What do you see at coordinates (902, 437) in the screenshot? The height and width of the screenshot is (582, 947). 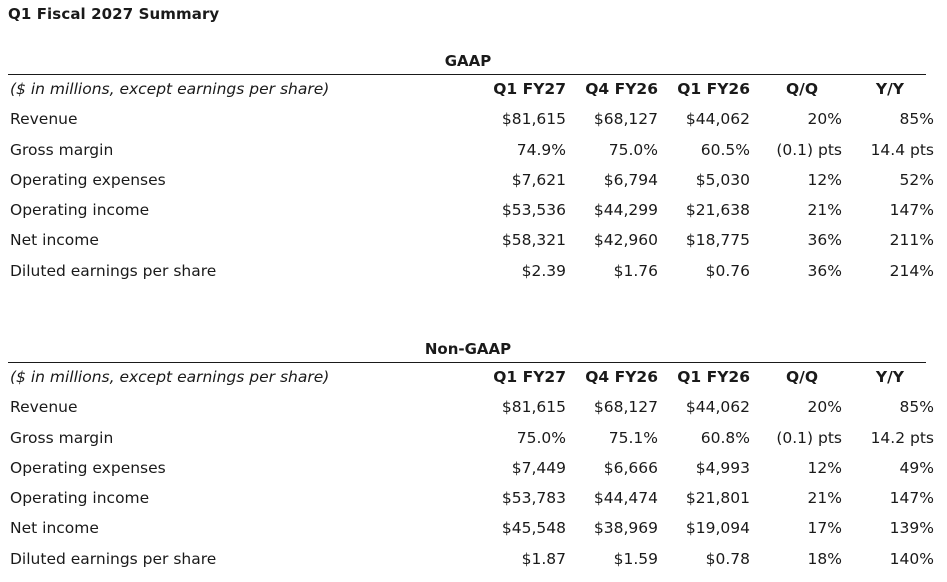 I see `table-cell: 14.2 pts` at bounding box center [902, 437].